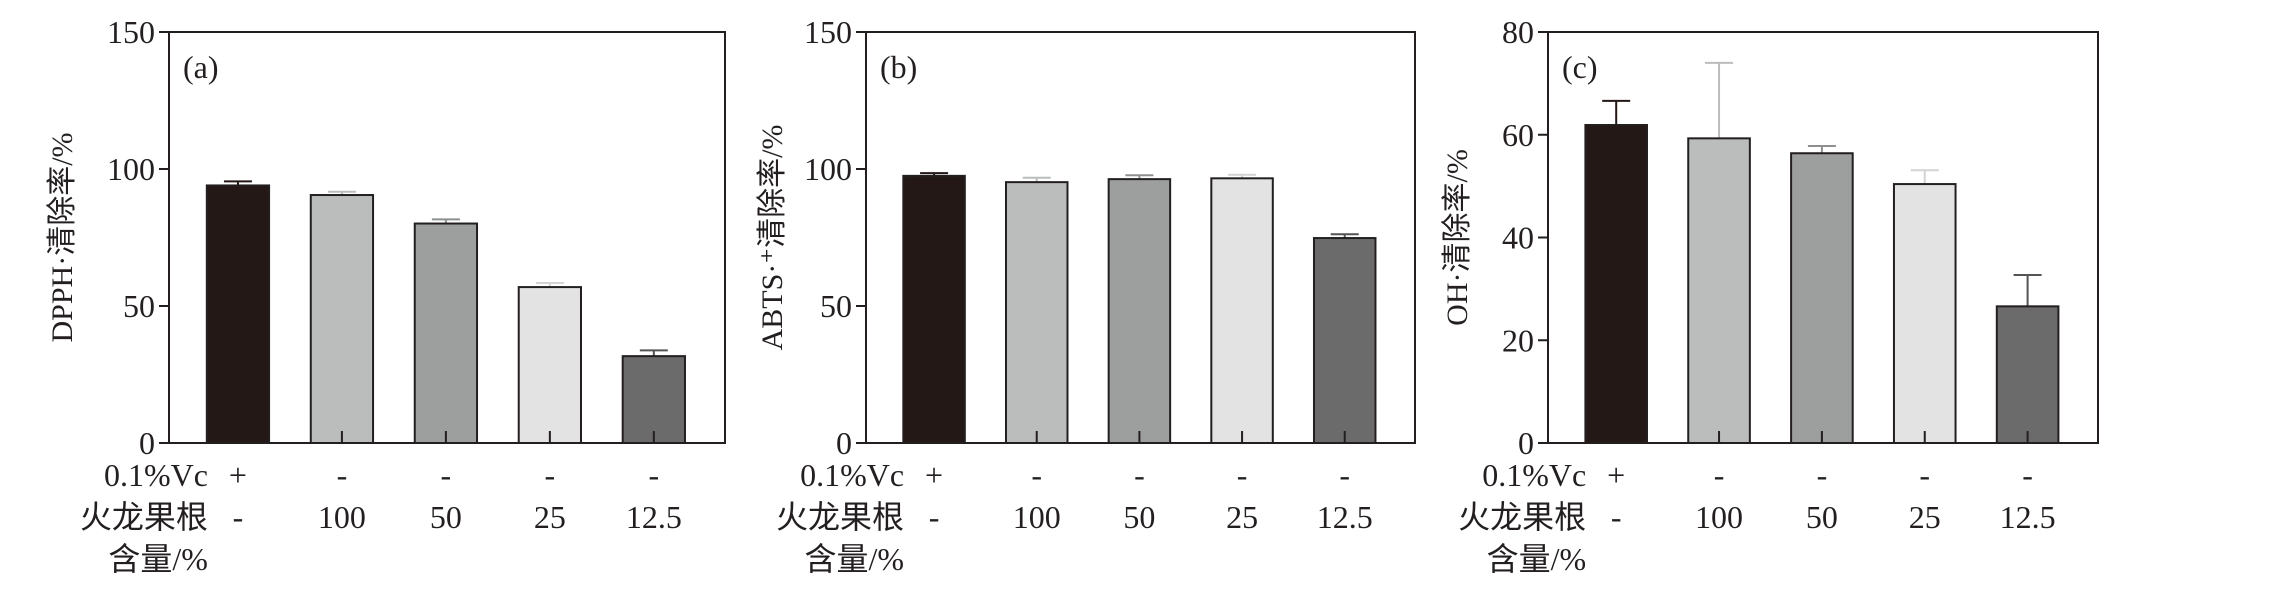 This screenshot has height=591, width=2278. What do you see at coordinates (201, 67) in the screenshot?
I see `panel-label: (a)` at bounding box center [201, 67].